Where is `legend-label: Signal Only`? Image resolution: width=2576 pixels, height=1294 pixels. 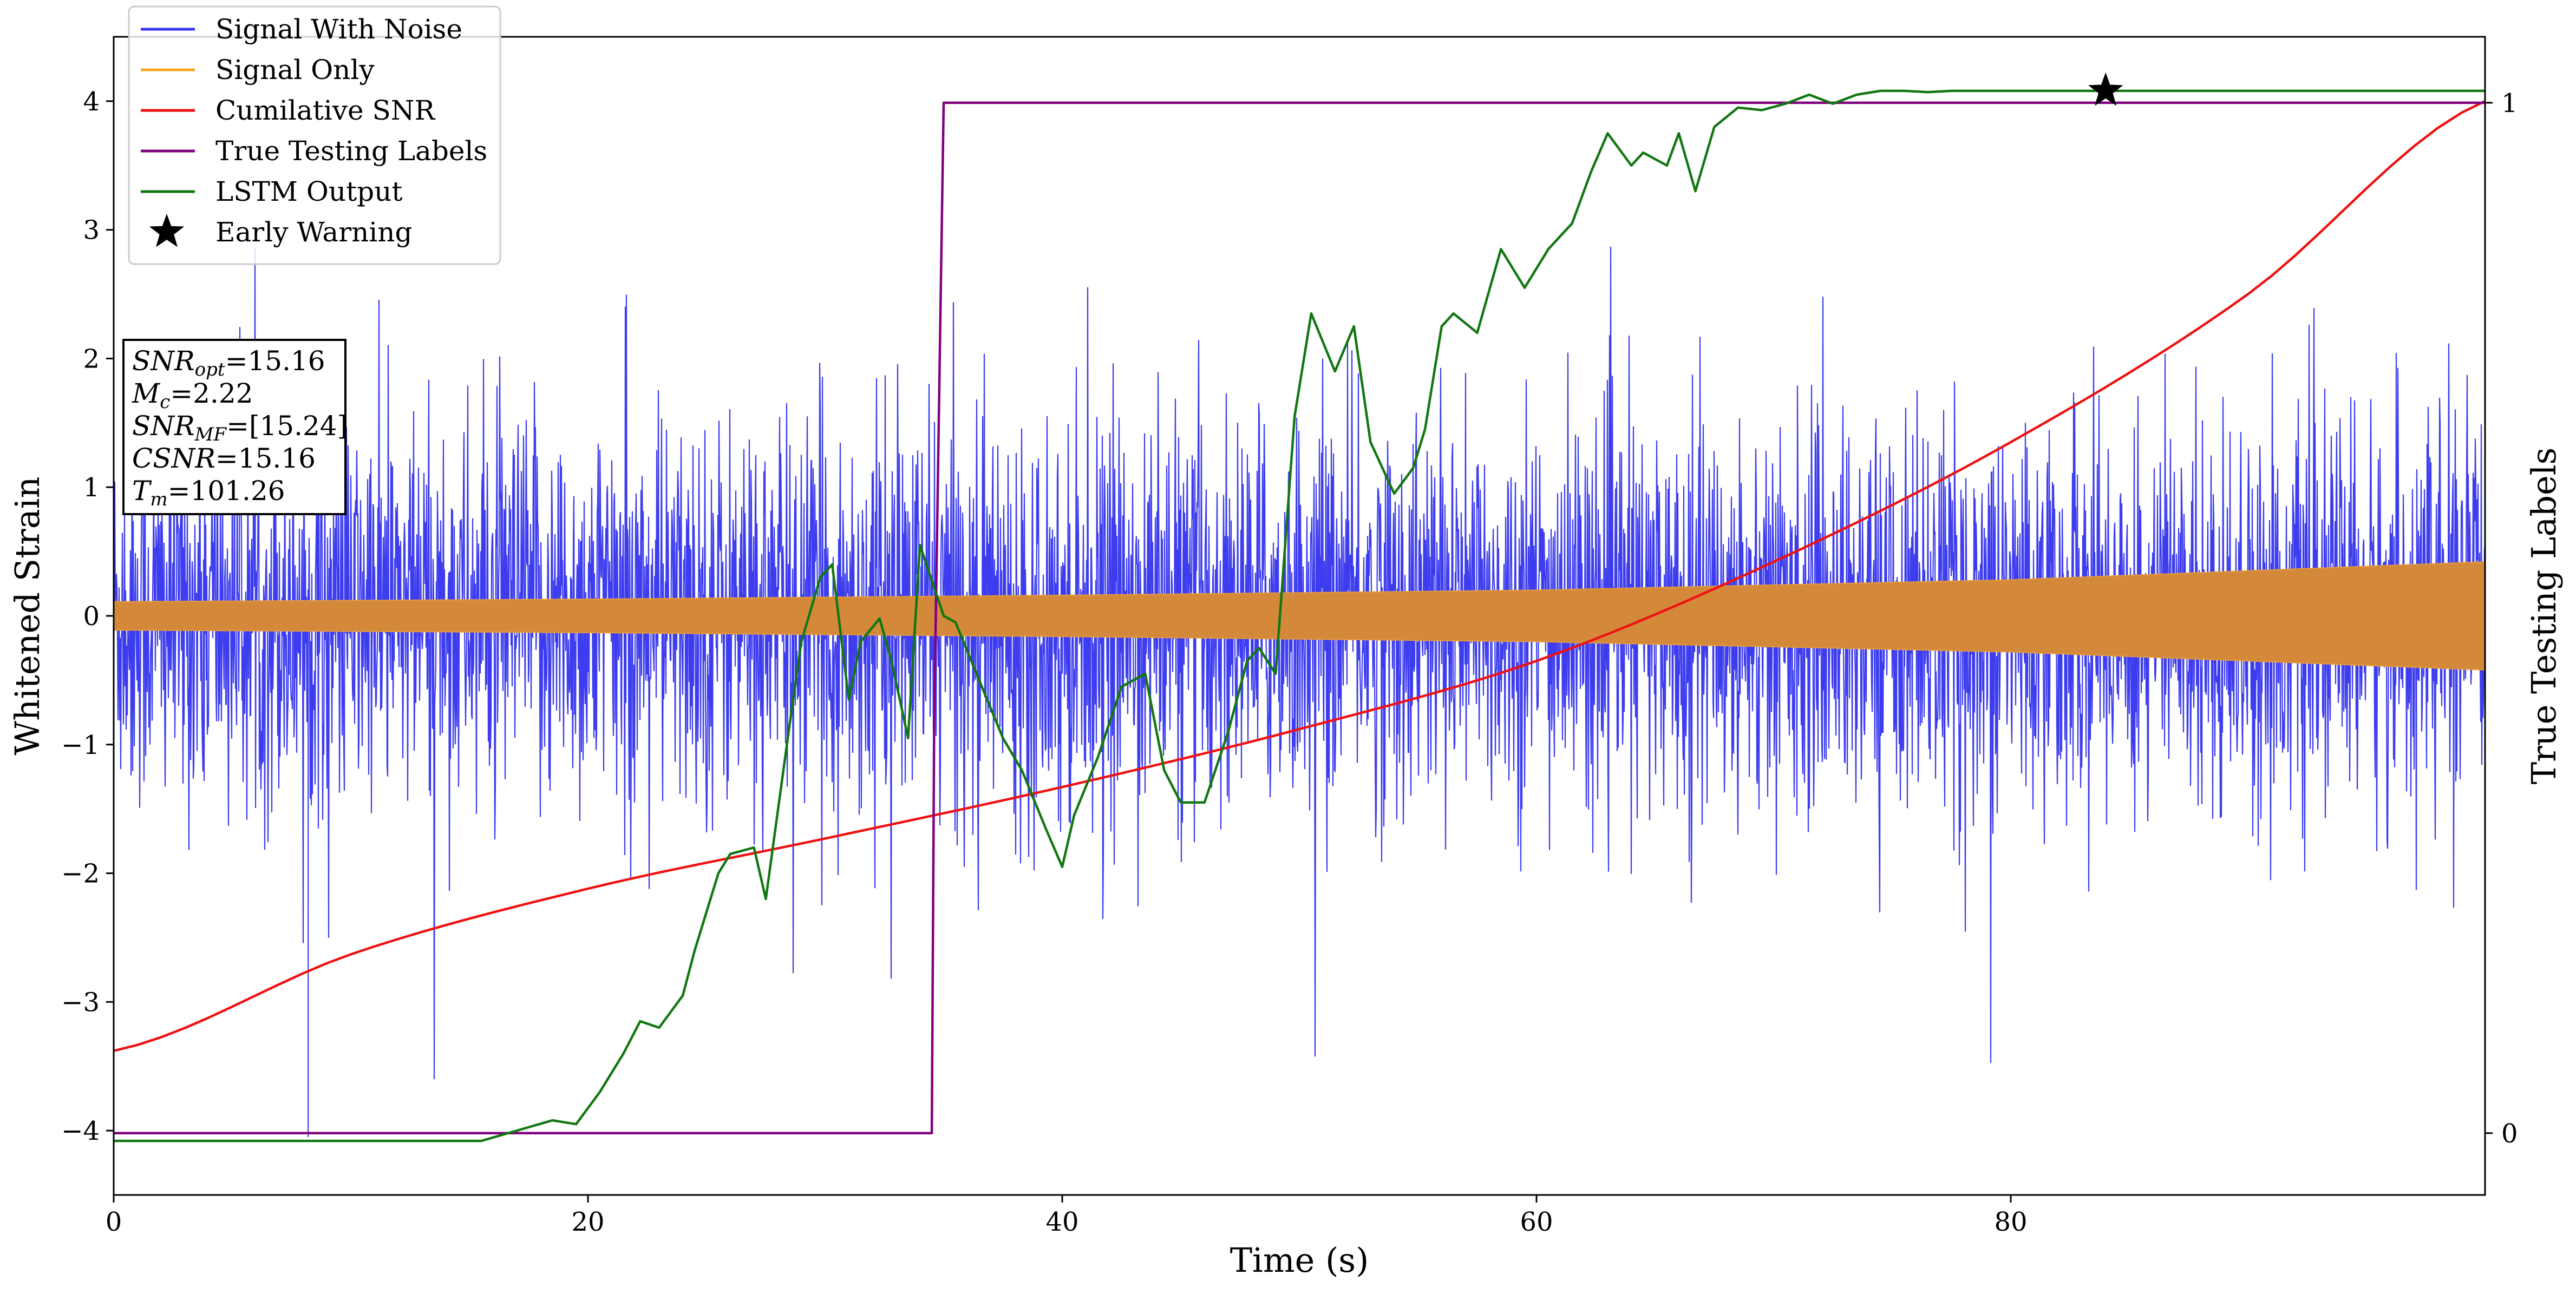
legend-label: Signal Only is located at coordinates (295, 70).